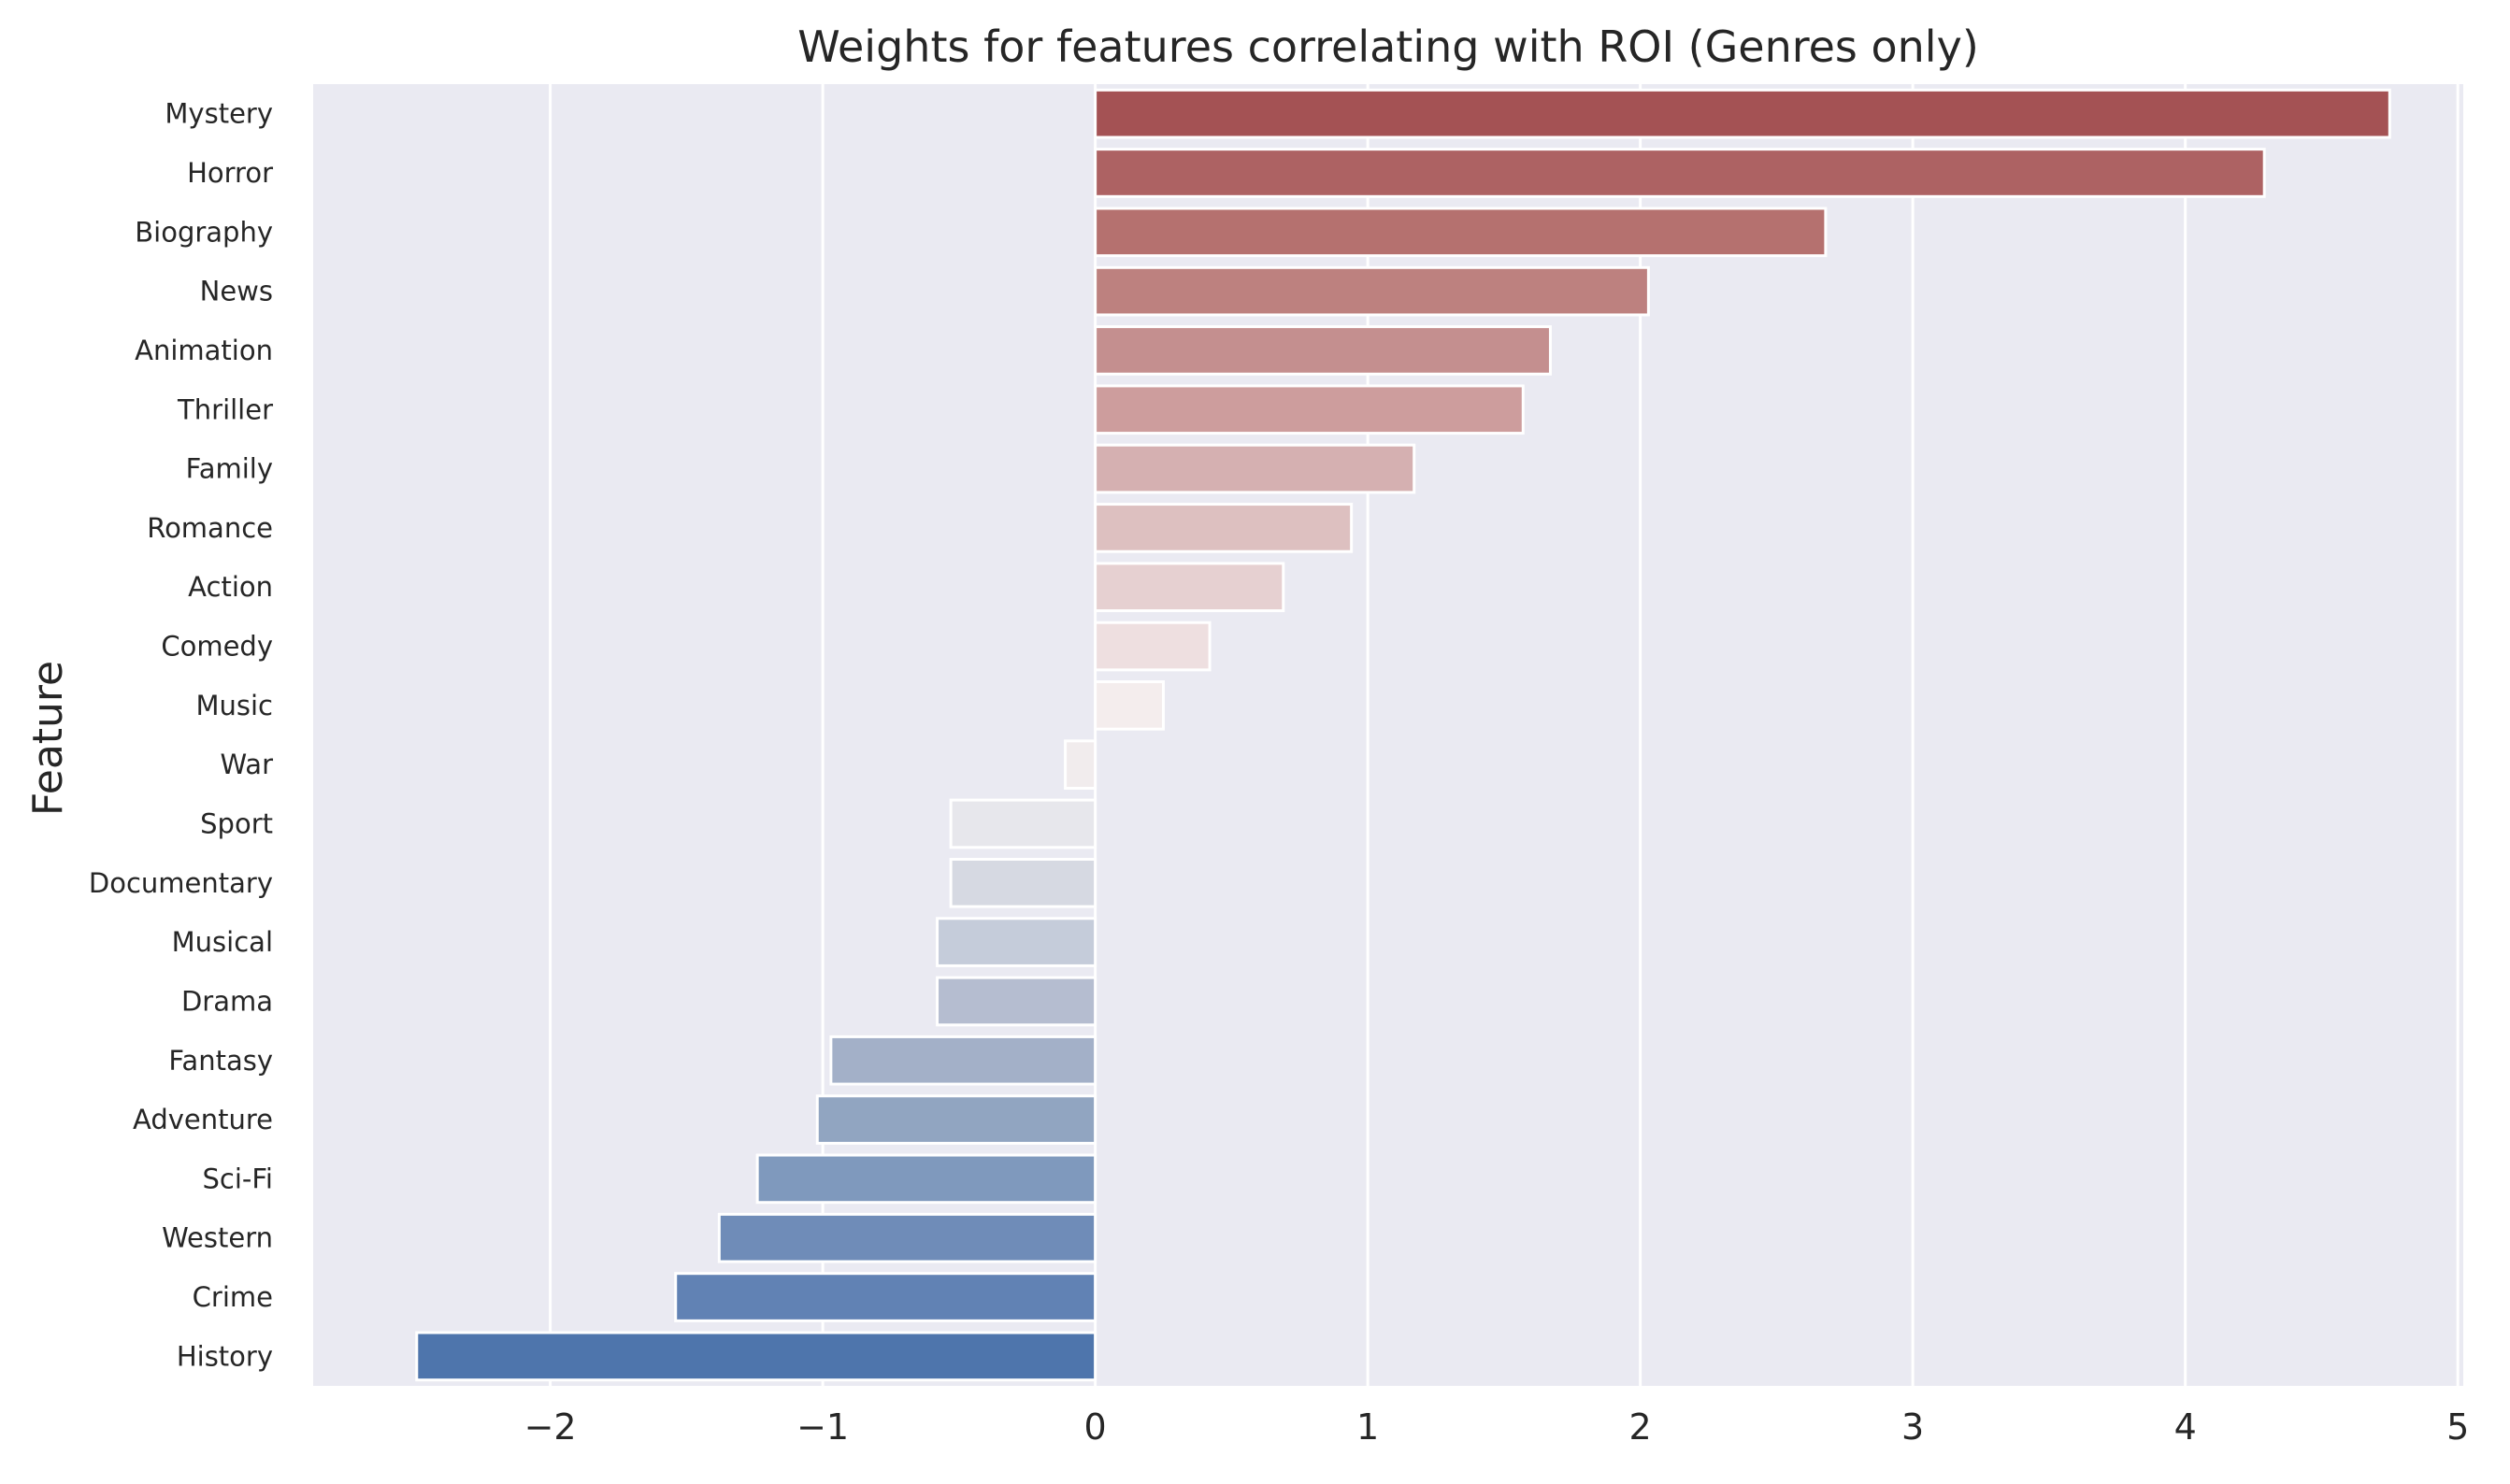 This screenshot has height=1484, width=2510. I want to click on y-tick-label: Crime, so click(233, 1297).